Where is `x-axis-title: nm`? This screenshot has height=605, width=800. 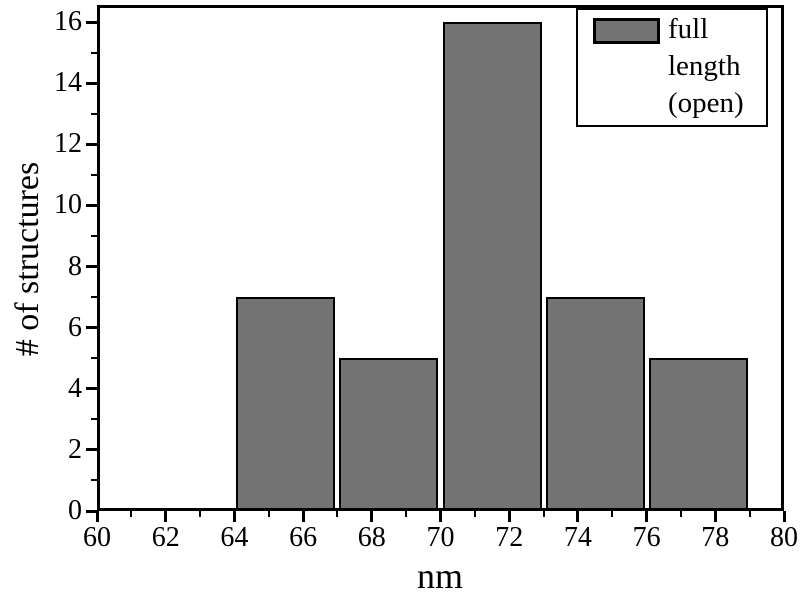
x-axis-title: nm is located at coordinates (439, 576).